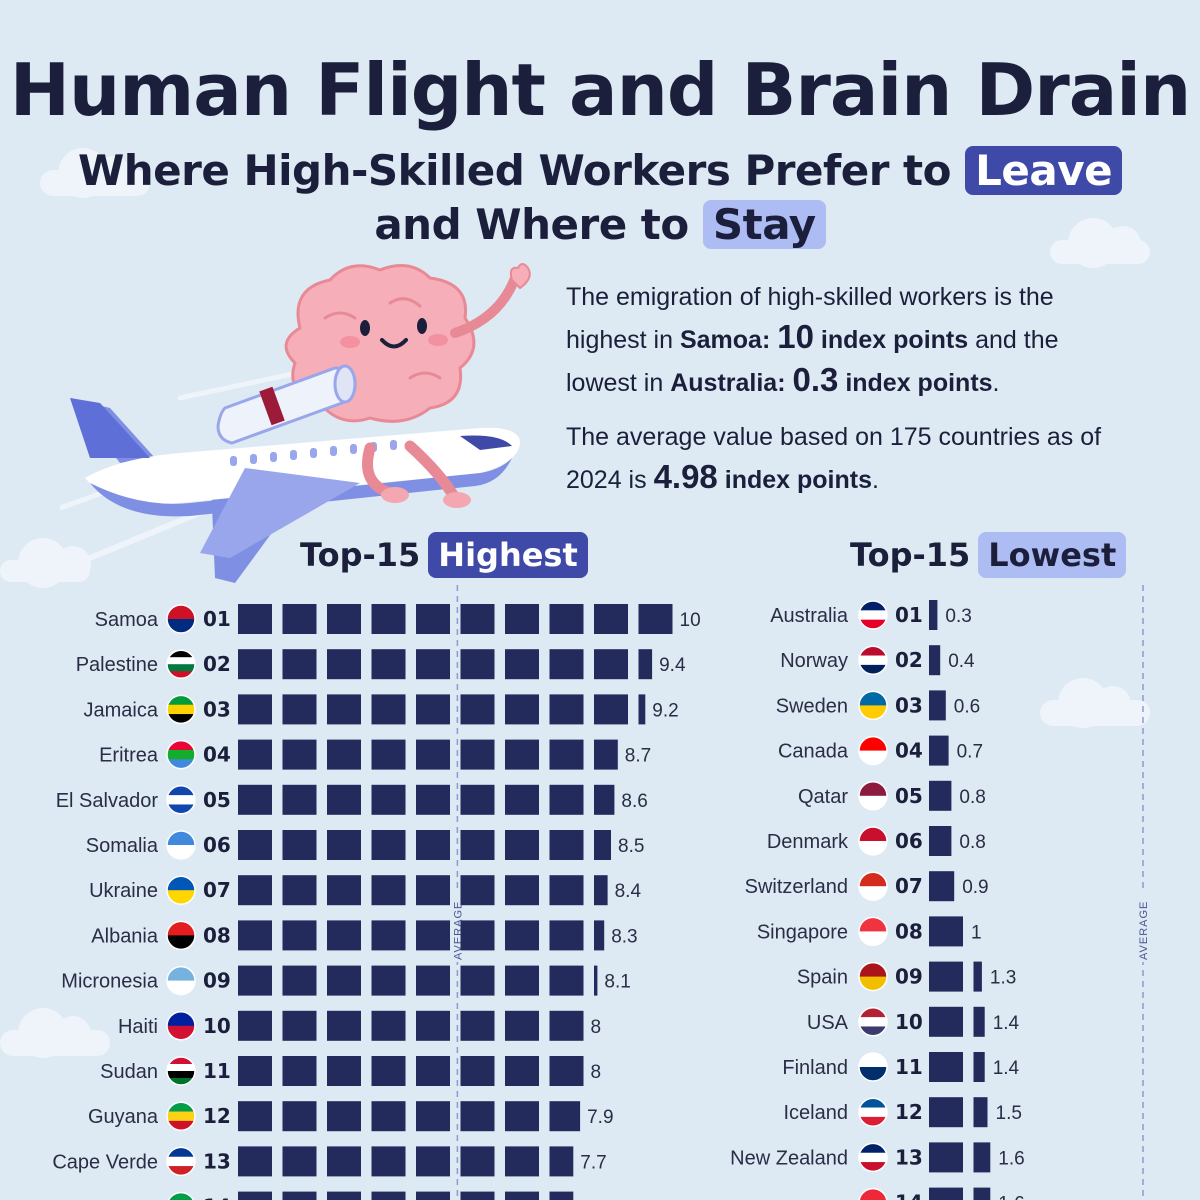 This screenshot has width=1200, height=1200. I want to click on highest-chart-title: Top-15 Highest, so click(444, 555).